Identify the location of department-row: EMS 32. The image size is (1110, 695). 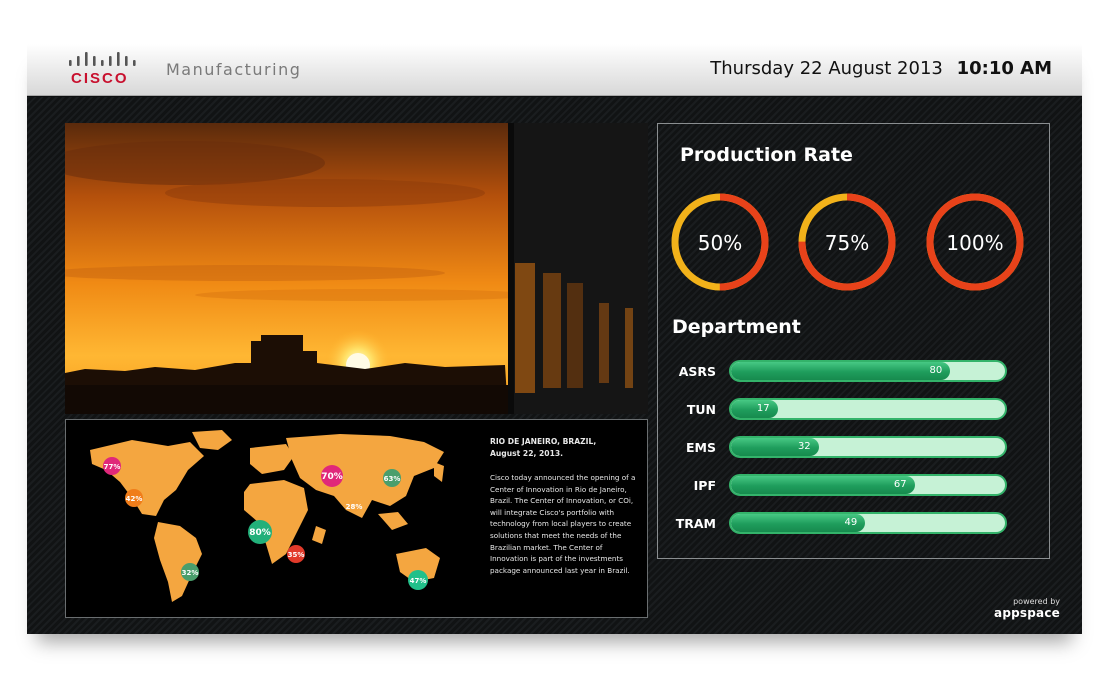
(854, 448).